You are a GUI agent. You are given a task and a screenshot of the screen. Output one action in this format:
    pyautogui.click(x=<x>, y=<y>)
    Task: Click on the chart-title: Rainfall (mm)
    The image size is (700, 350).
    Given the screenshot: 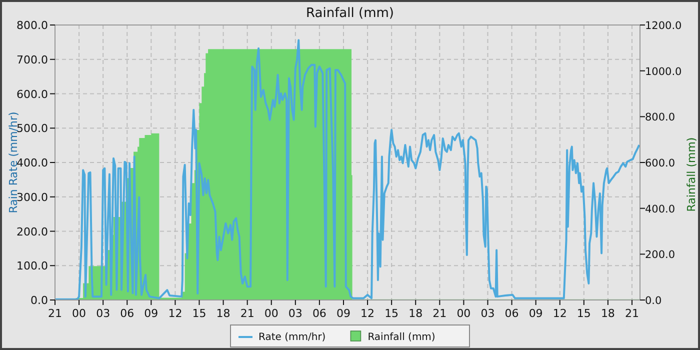 What is the action you would take?
    pyautogui.click(x=350, y=13)
    